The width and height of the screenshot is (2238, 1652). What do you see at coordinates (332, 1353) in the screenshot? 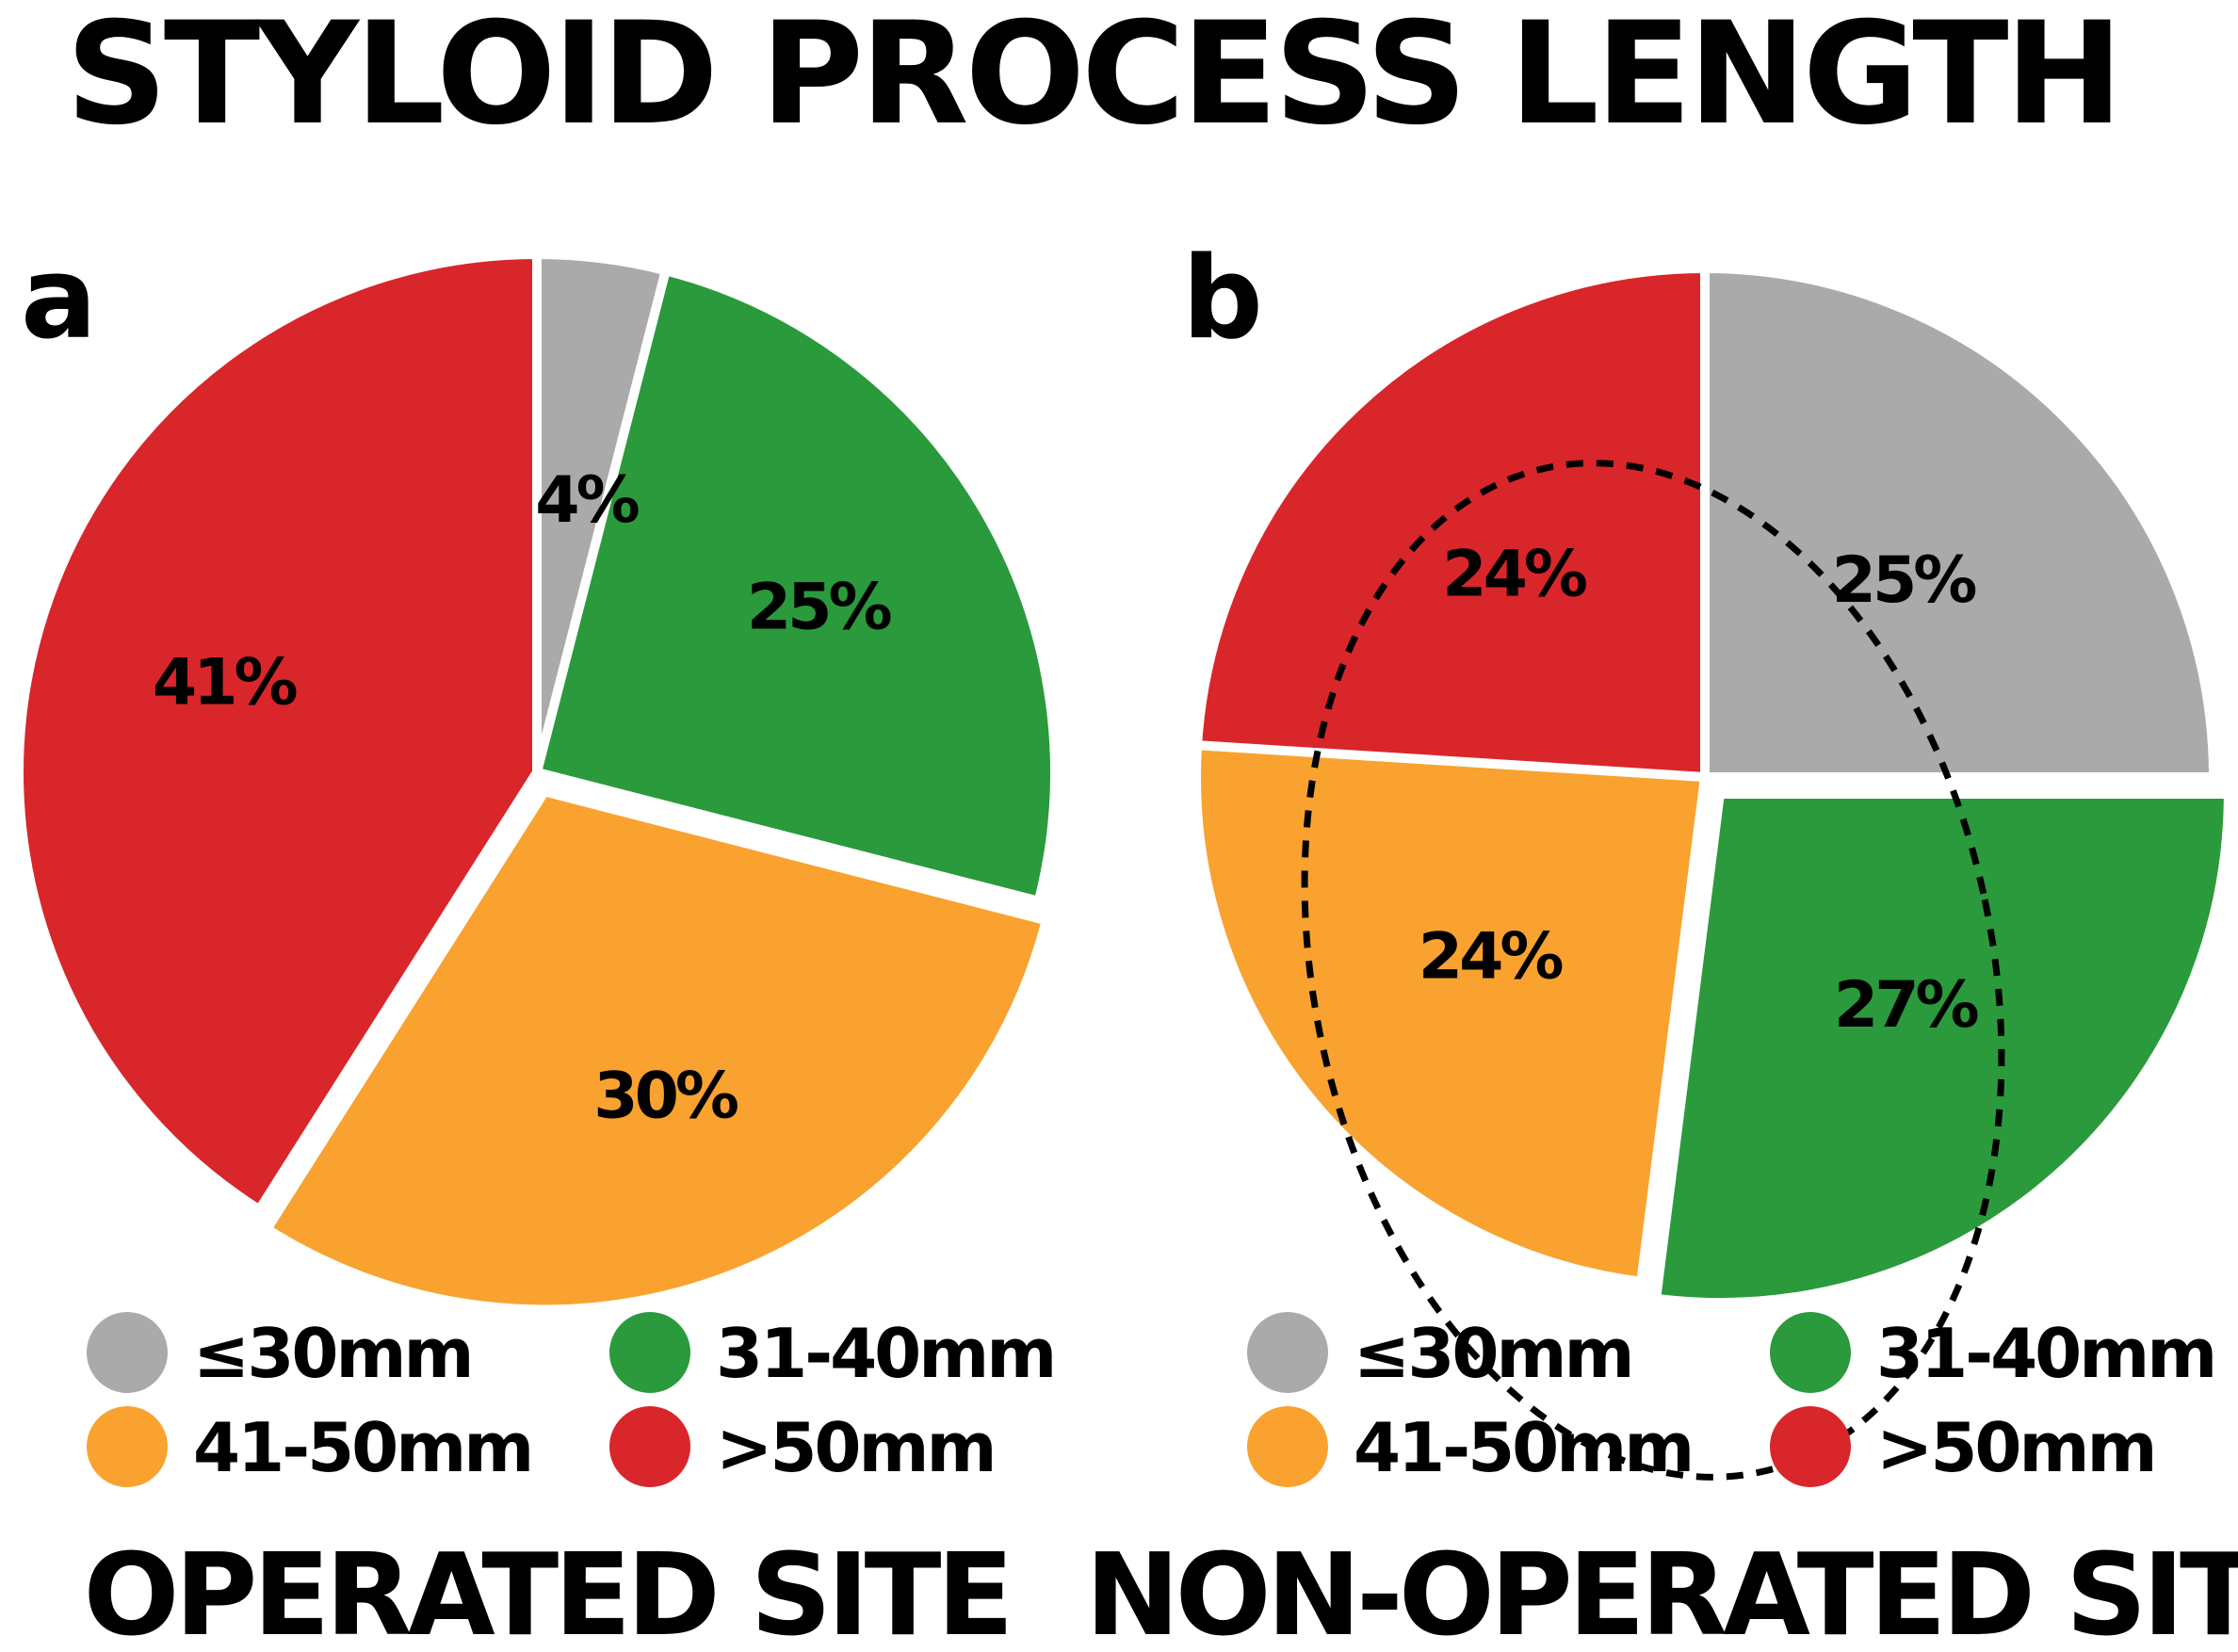
I see `legend-a-label-le30mm: ≤30mm` at bounding box center [332, 1353].